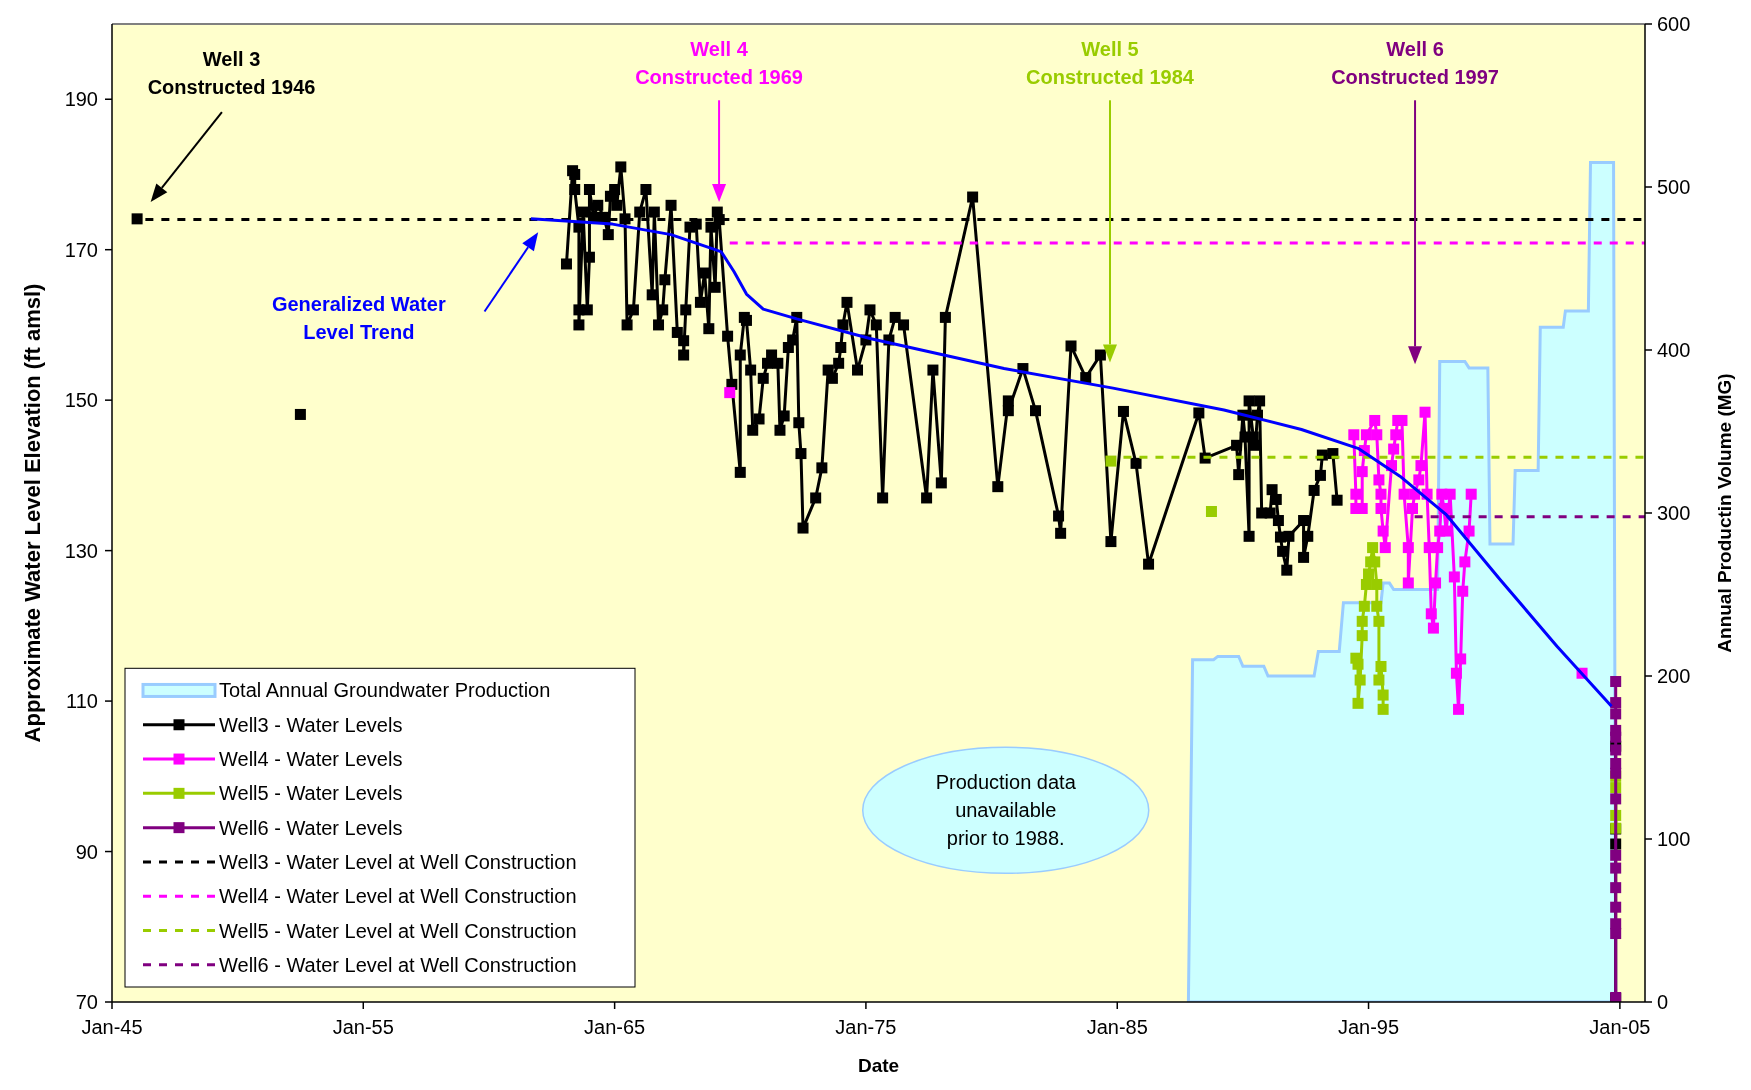 The width and height of the screenshot is (1751, 1090). I want to click on annotation: Production data unavailable prior to 1988., so click(1006, 810).